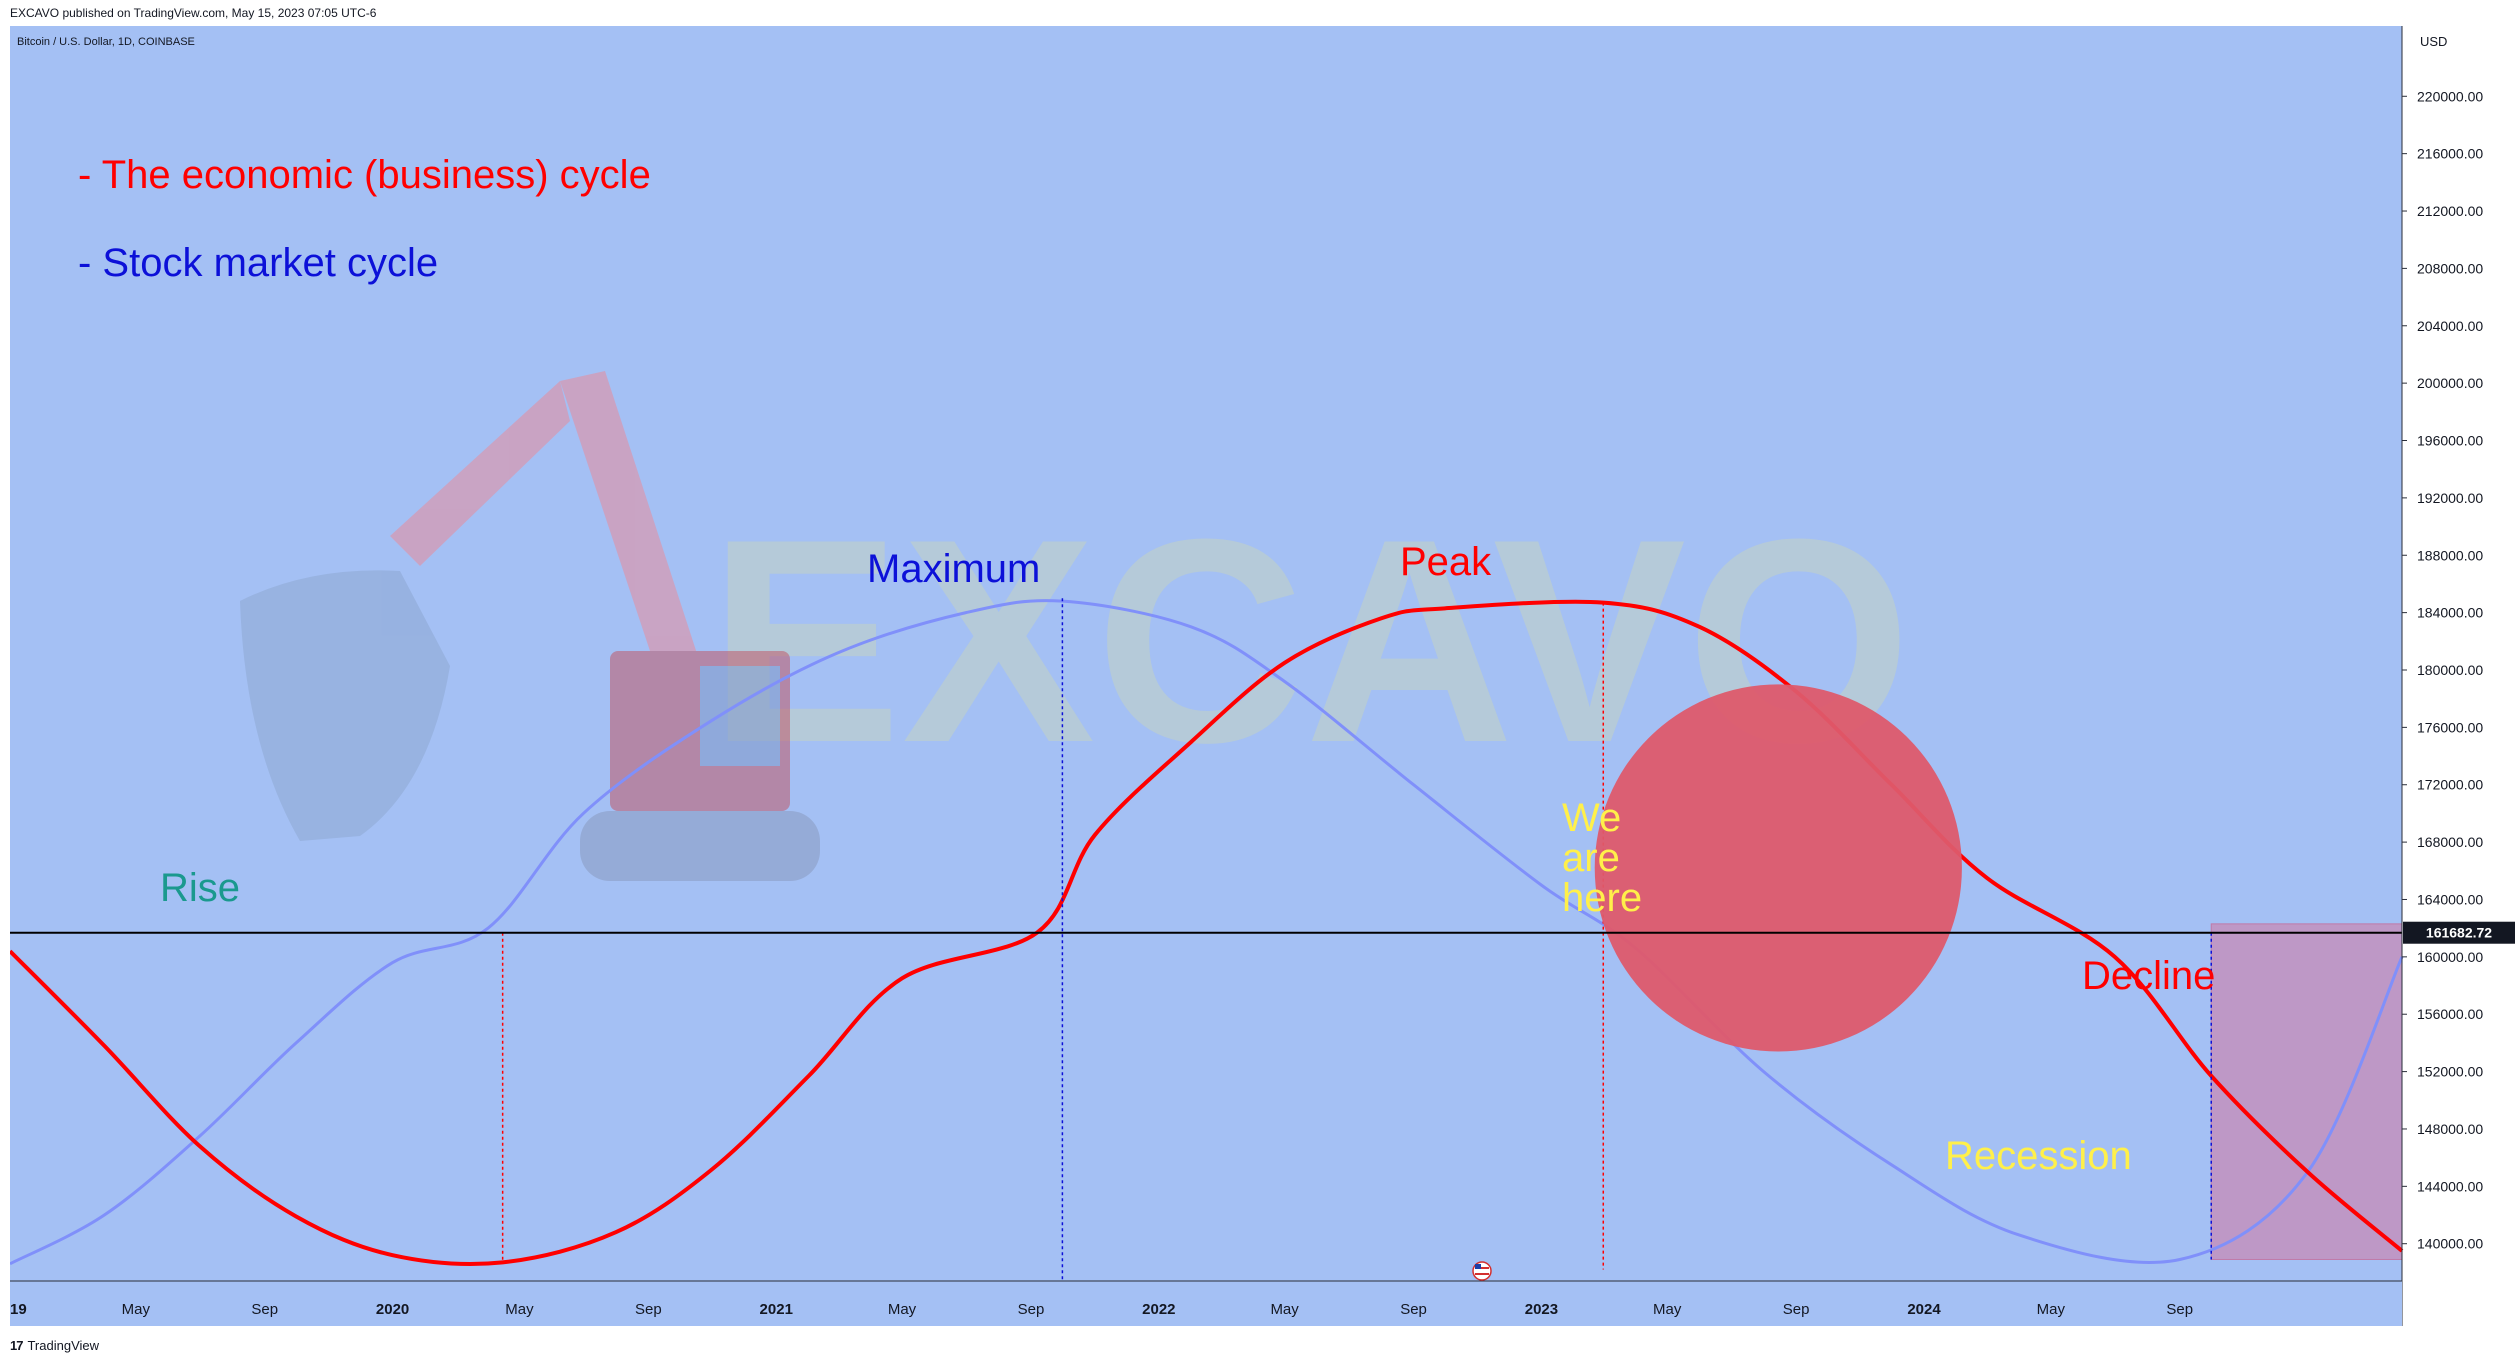 Image resolution: width=2515 pixels, height=1362 pixels. Describe the element at coordinates (2450, 268) in the screenshot. I see `y-tick-label: 208000.00` at that location.